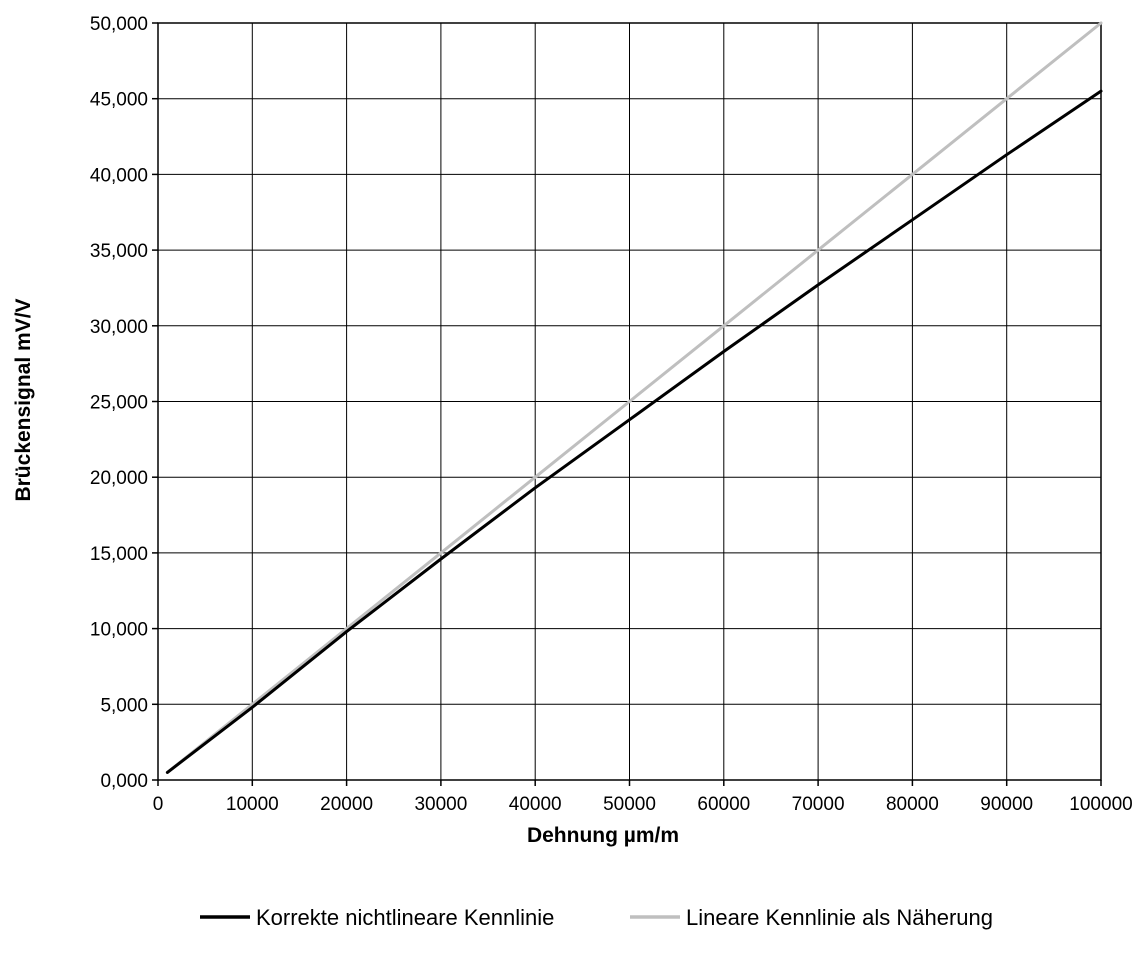 The image size is (1145, 954). What do you see at coordinates (405, 917) in the screenshot?
I see `legend-label-nonlinear: Korrekte nichtlineare Kennlinie` at bounding box center [405, 917].